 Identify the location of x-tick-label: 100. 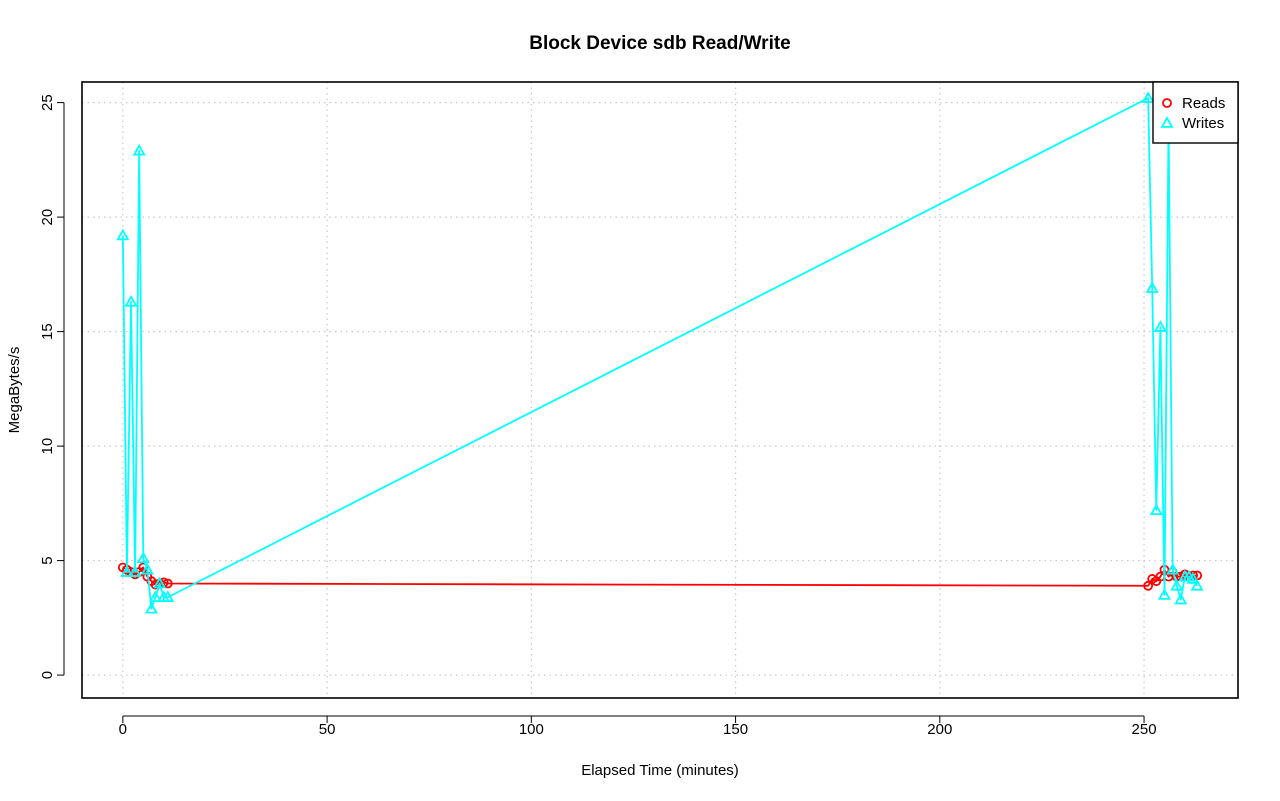
(531, 729).